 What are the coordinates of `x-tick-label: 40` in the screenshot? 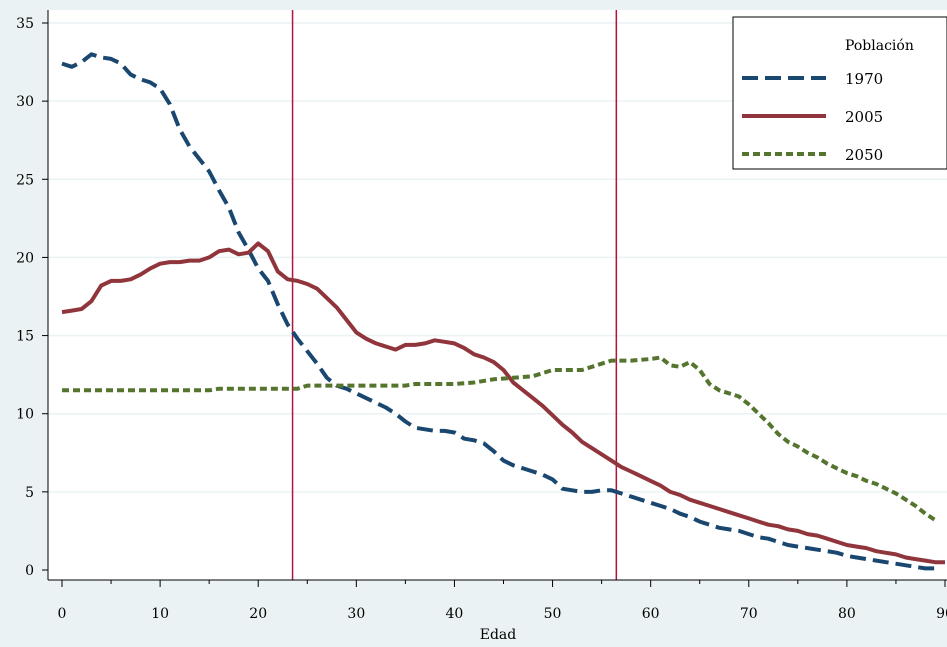 It's located at (455, 614).